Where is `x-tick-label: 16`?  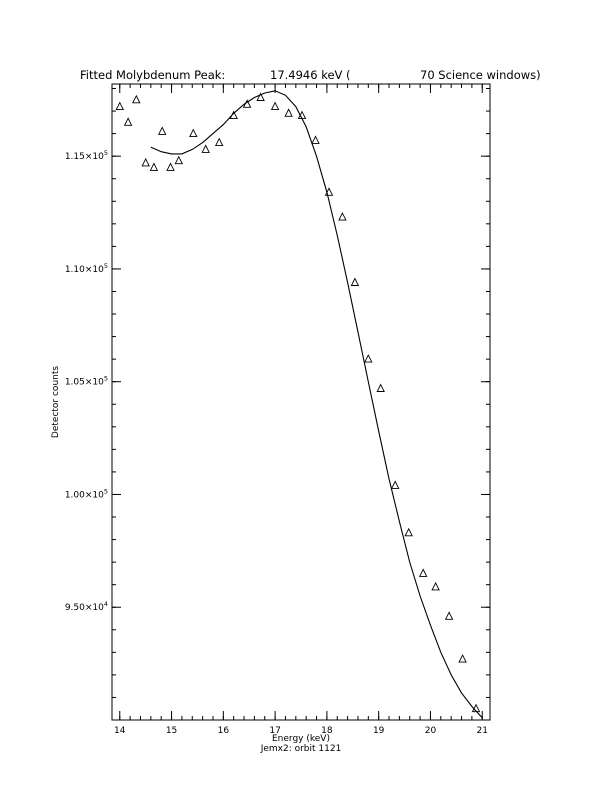 x-tick-label: 16 is located at coordinates (224, 731).